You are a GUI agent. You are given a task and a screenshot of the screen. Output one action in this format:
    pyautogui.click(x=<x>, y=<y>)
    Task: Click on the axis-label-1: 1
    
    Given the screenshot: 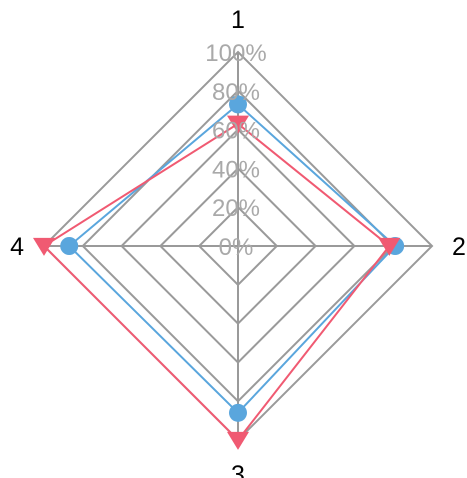 What is the action you would take?
    pyautogui.click(x=238, y=20)
    